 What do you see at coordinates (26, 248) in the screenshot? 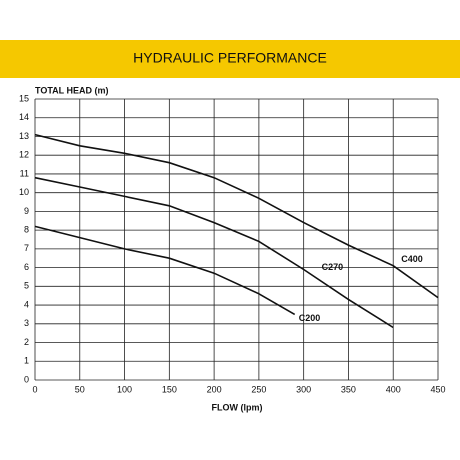
I see `y-tick-label: 7` at bounding box center [26, 248].